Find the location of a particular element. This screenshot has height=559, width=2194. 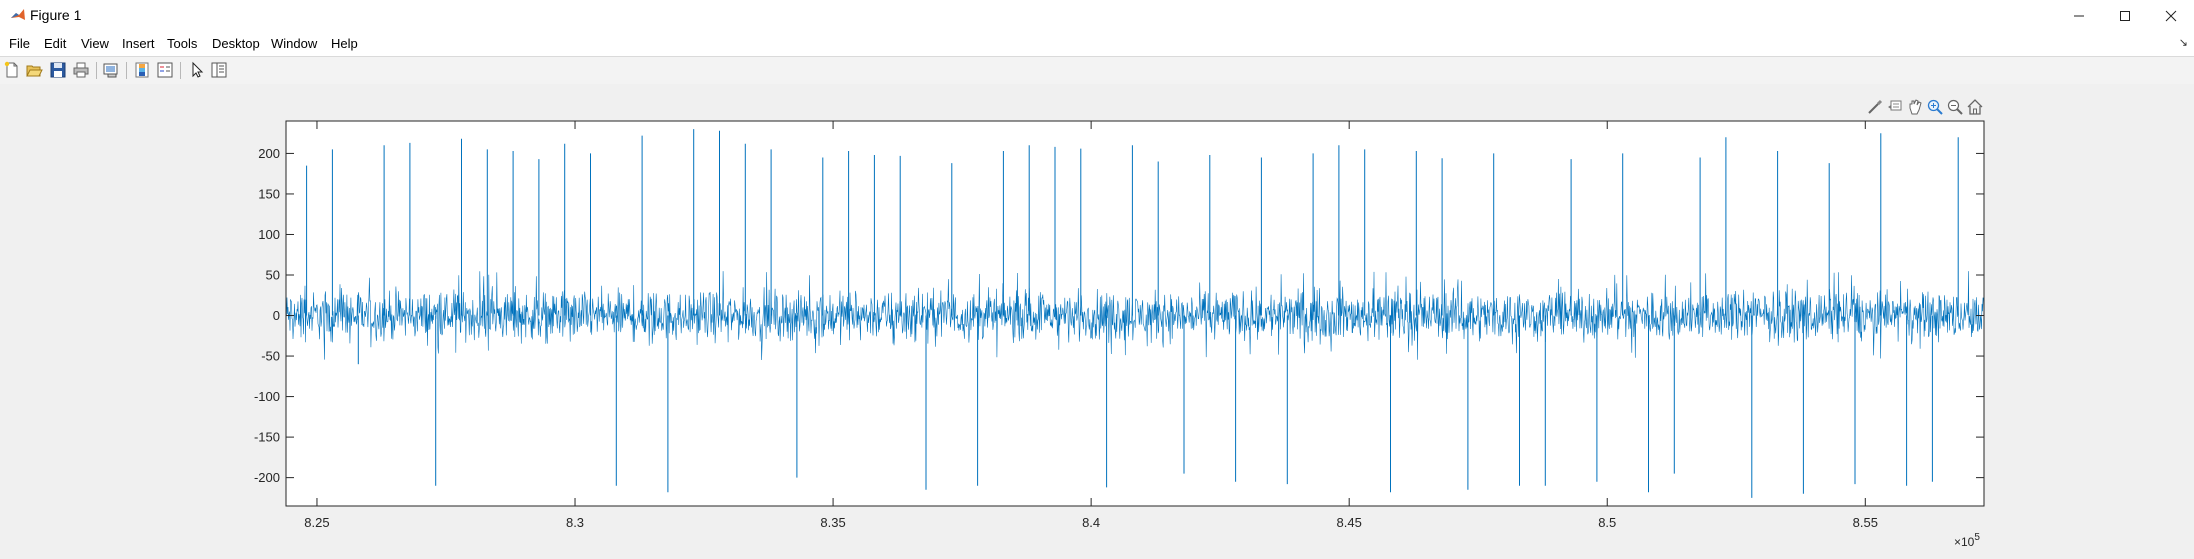

y-tick-label: 150 is located at coordinates (269, 193).